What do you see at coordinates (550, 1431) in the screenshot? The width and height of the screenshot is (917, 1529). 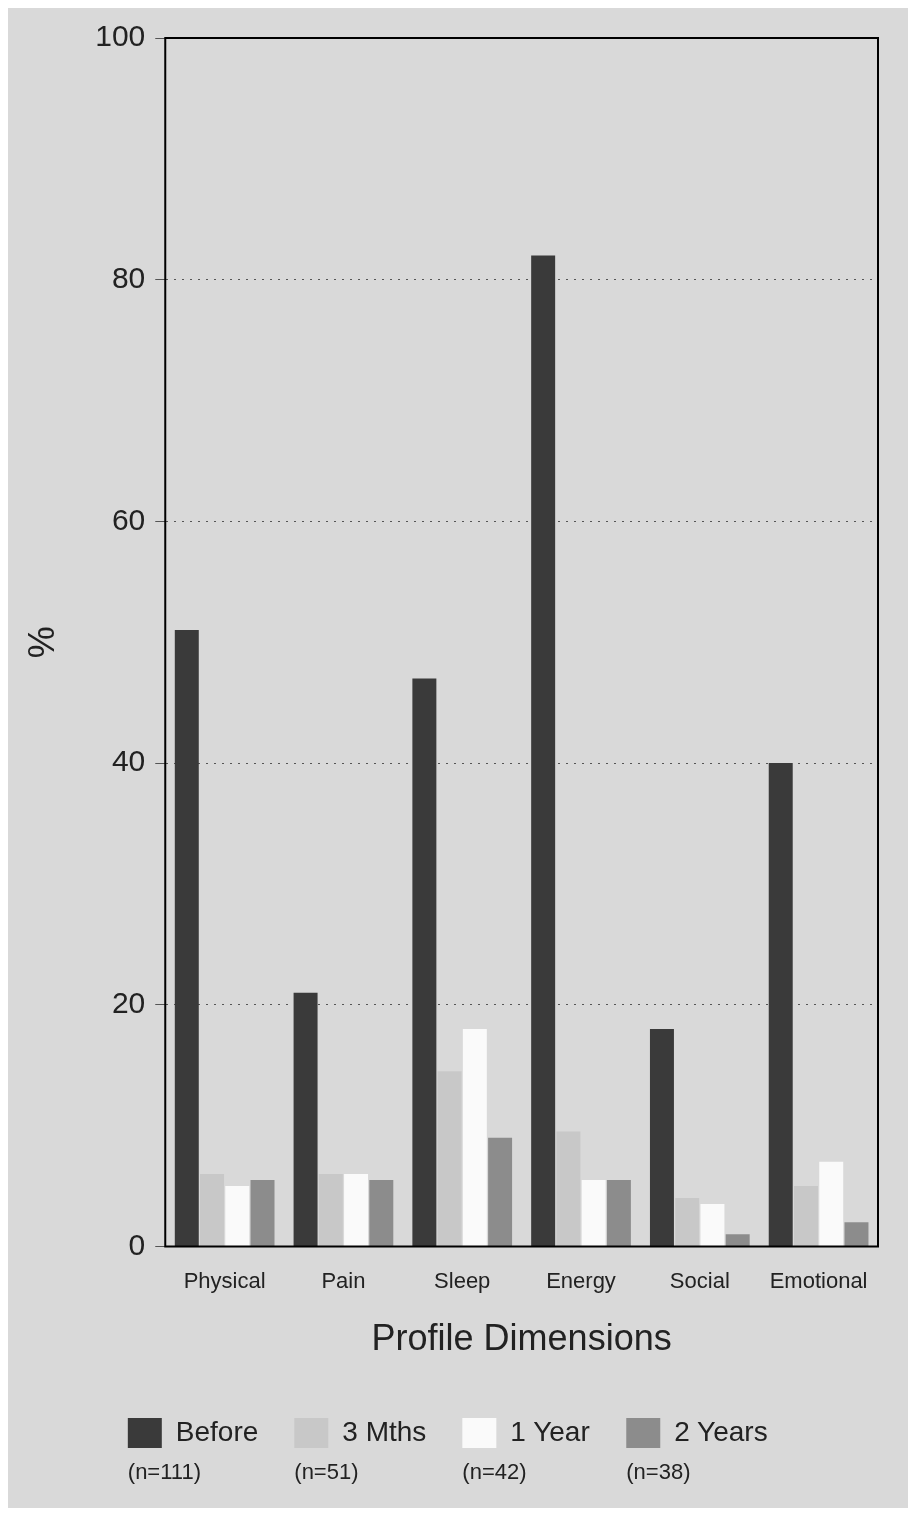 I see `legend-label: 1 Year` at bounding box center [550, 1431].